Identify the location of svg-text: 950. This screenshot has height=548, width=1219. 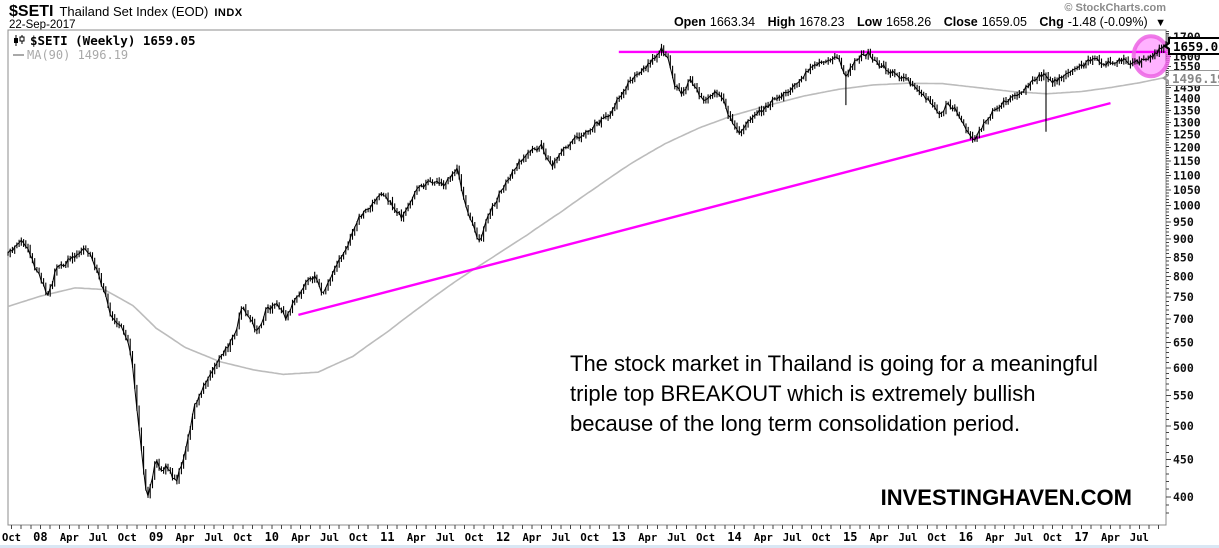
(1183, 222).